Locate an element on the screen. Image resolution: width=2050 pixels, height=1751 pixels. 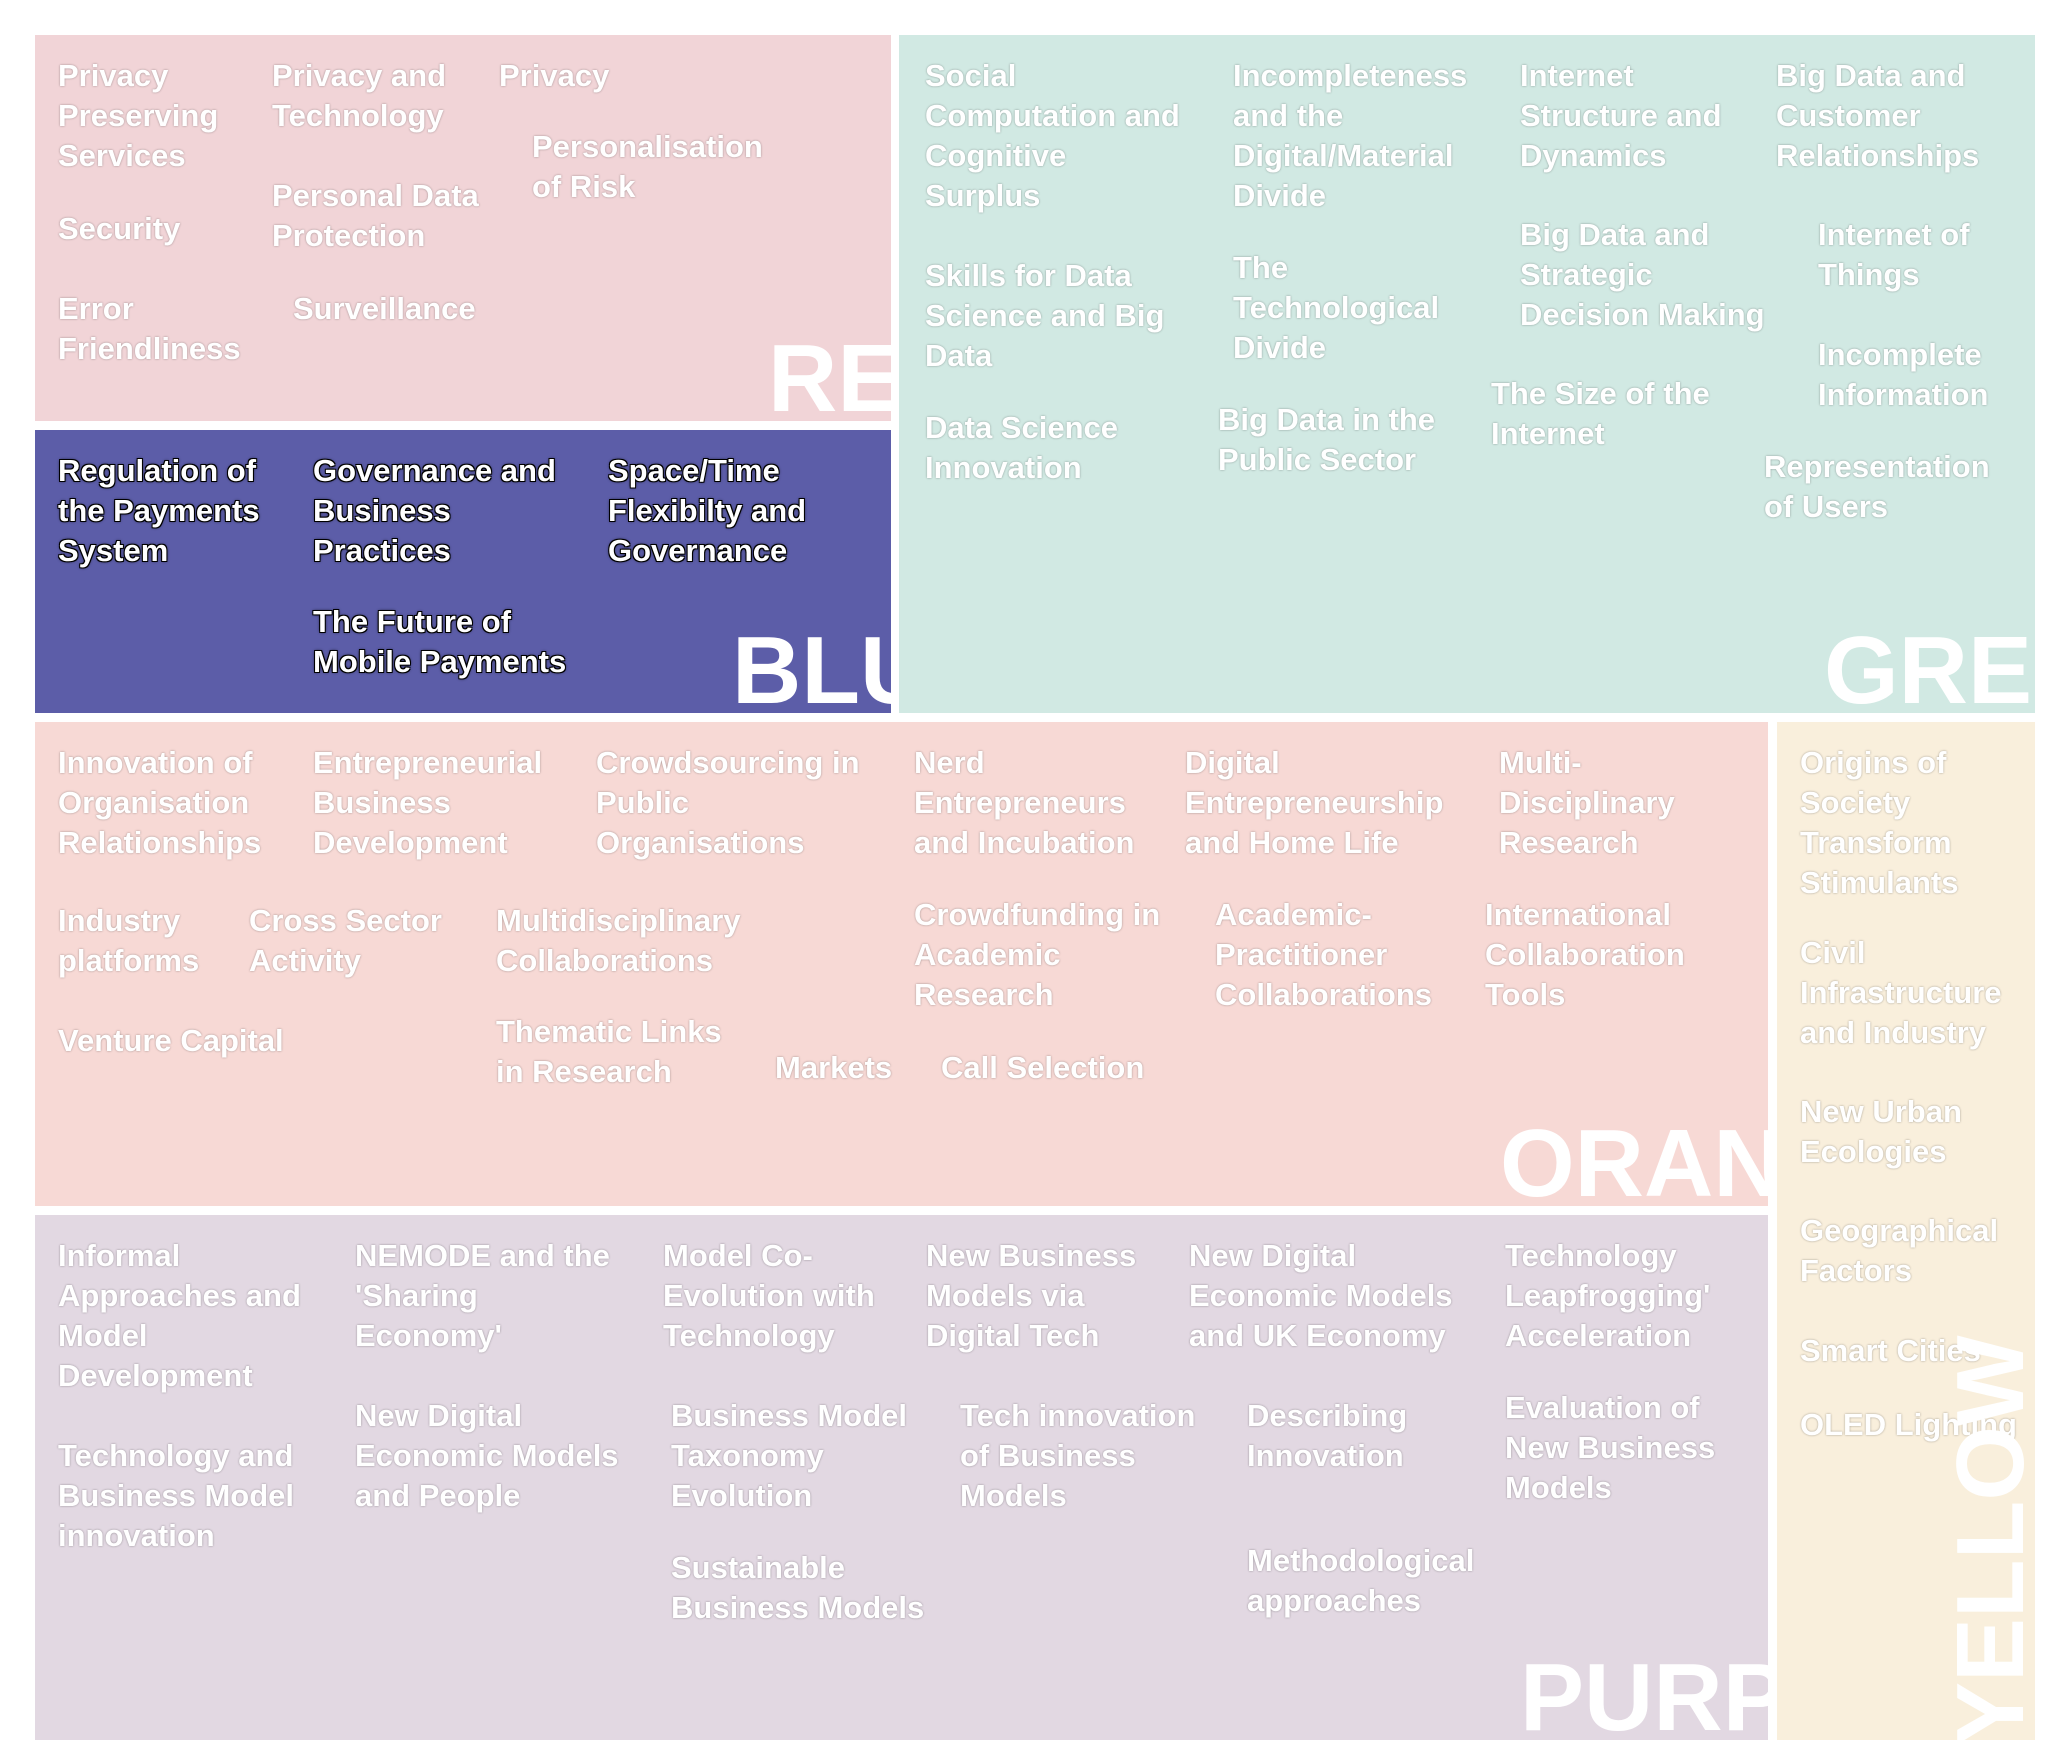
topic-security: Security is located at coordinates (119, 228).